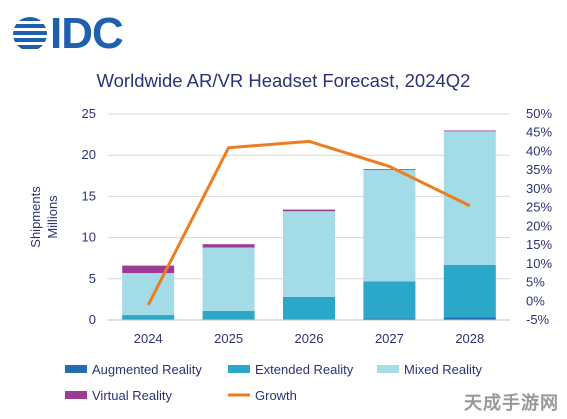 The image size is (567, 419). I want to click on y2-tick-label: 35%, so click(539, 169).